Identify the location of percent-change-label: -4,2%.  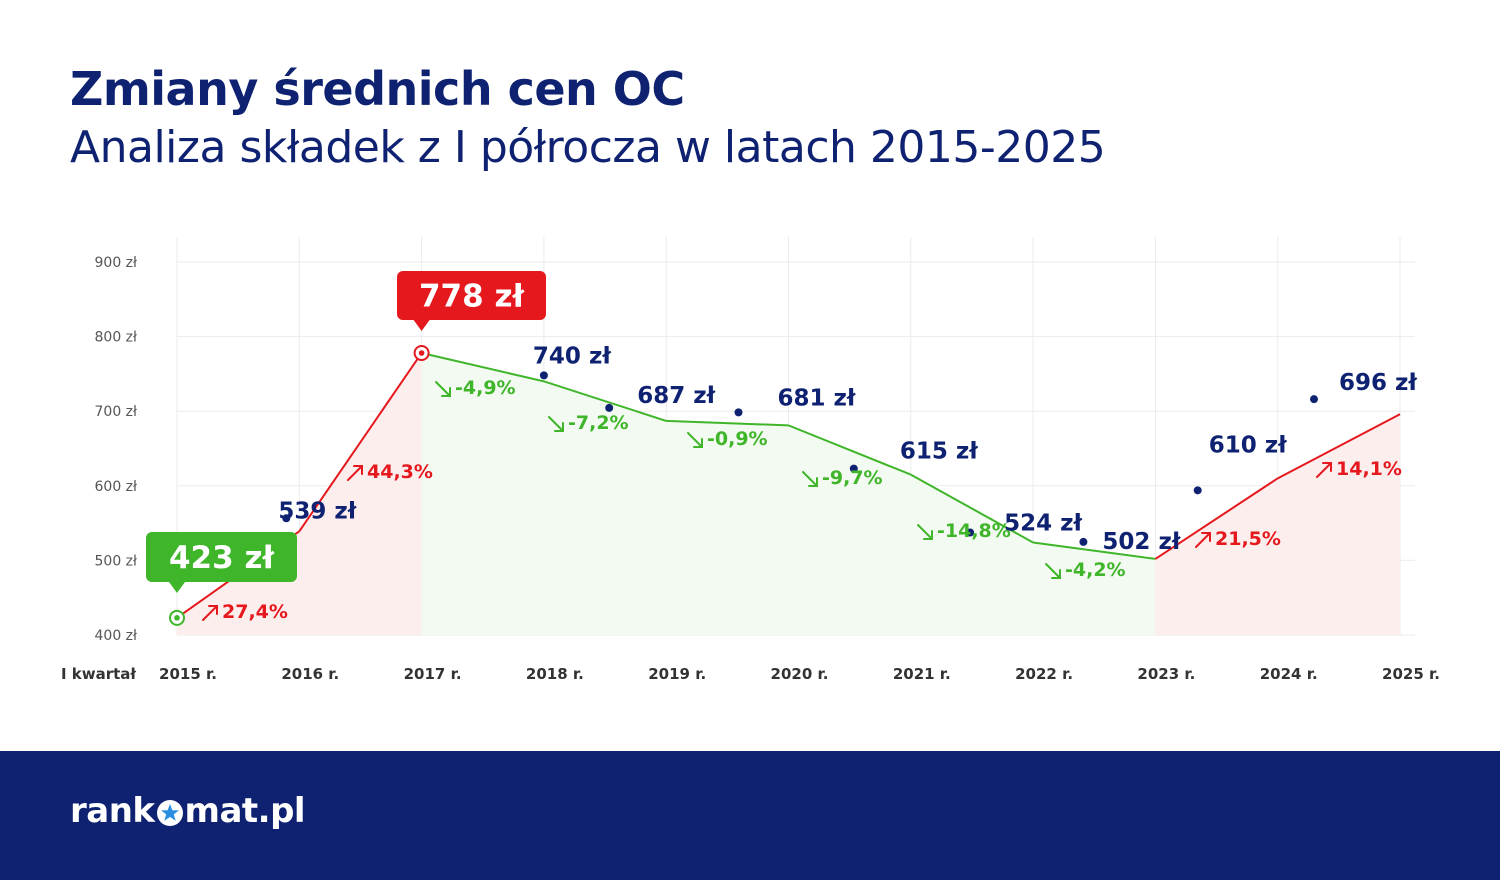
(1095, 570).